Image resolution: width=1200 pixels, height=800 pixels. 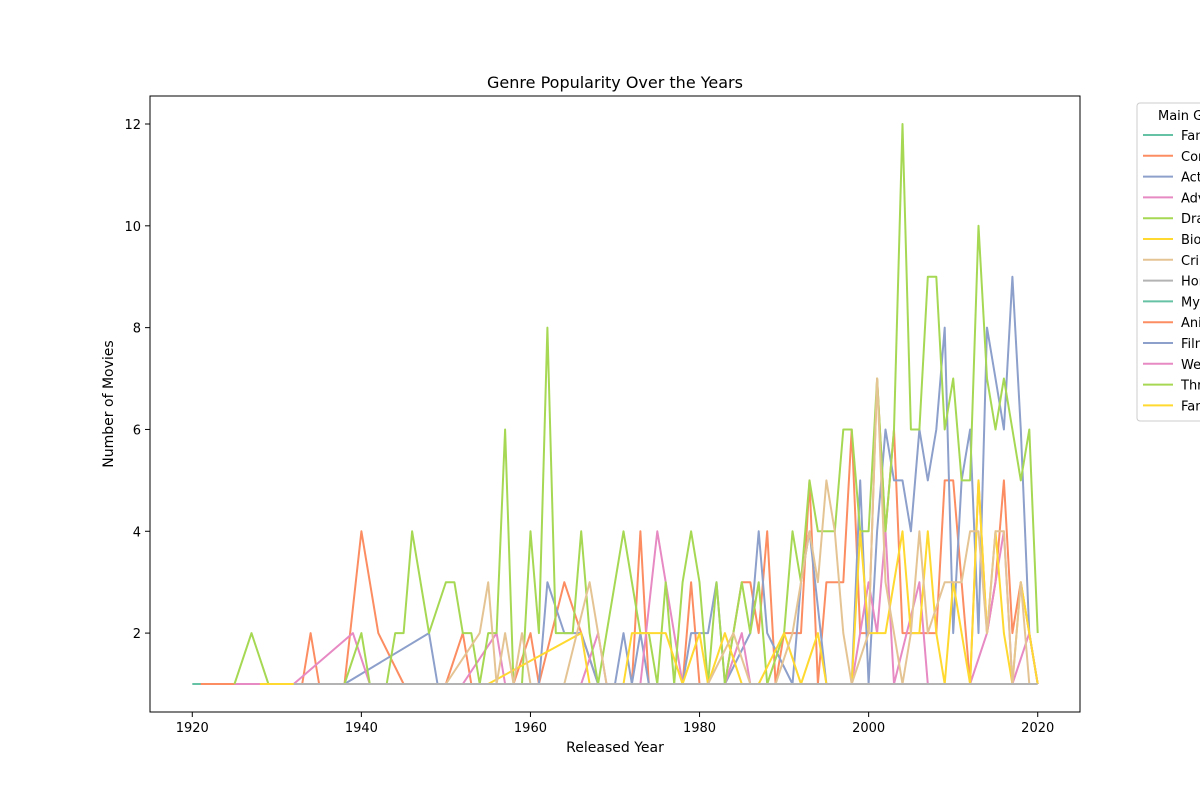 I want to click on x-tick-label: 1980, so click(x=699, y=728).